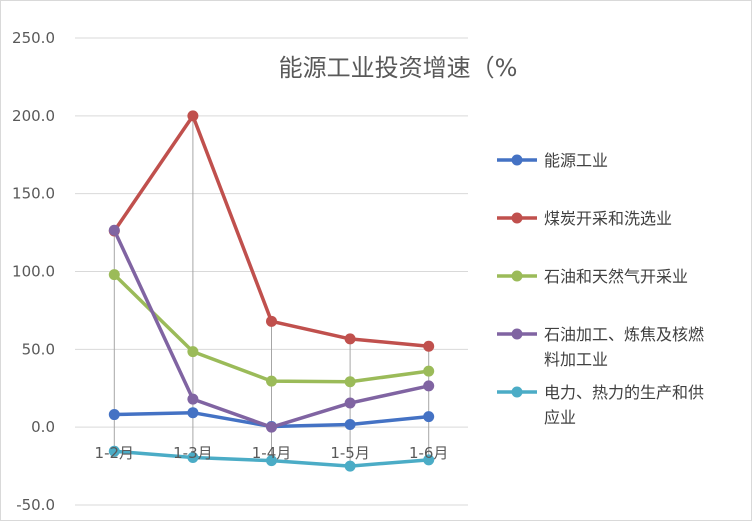 This screenshot has height=521, width=752. What do you see at coordinates (350, 453) in the screenshot?
I see `x-tick-label: 1-5月` at bounding box center [350, 453].